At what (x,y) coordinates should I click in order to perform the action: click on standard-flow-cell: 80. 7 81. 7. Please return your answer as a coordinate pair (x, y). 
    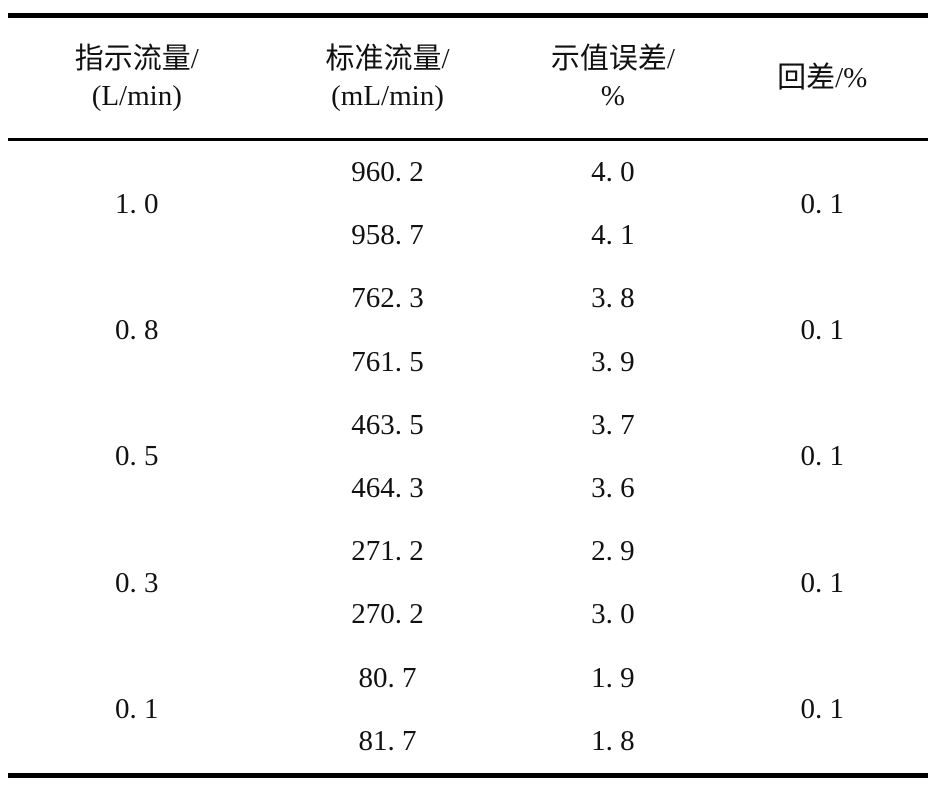
    Looking at the image, I should click on (388, 710).